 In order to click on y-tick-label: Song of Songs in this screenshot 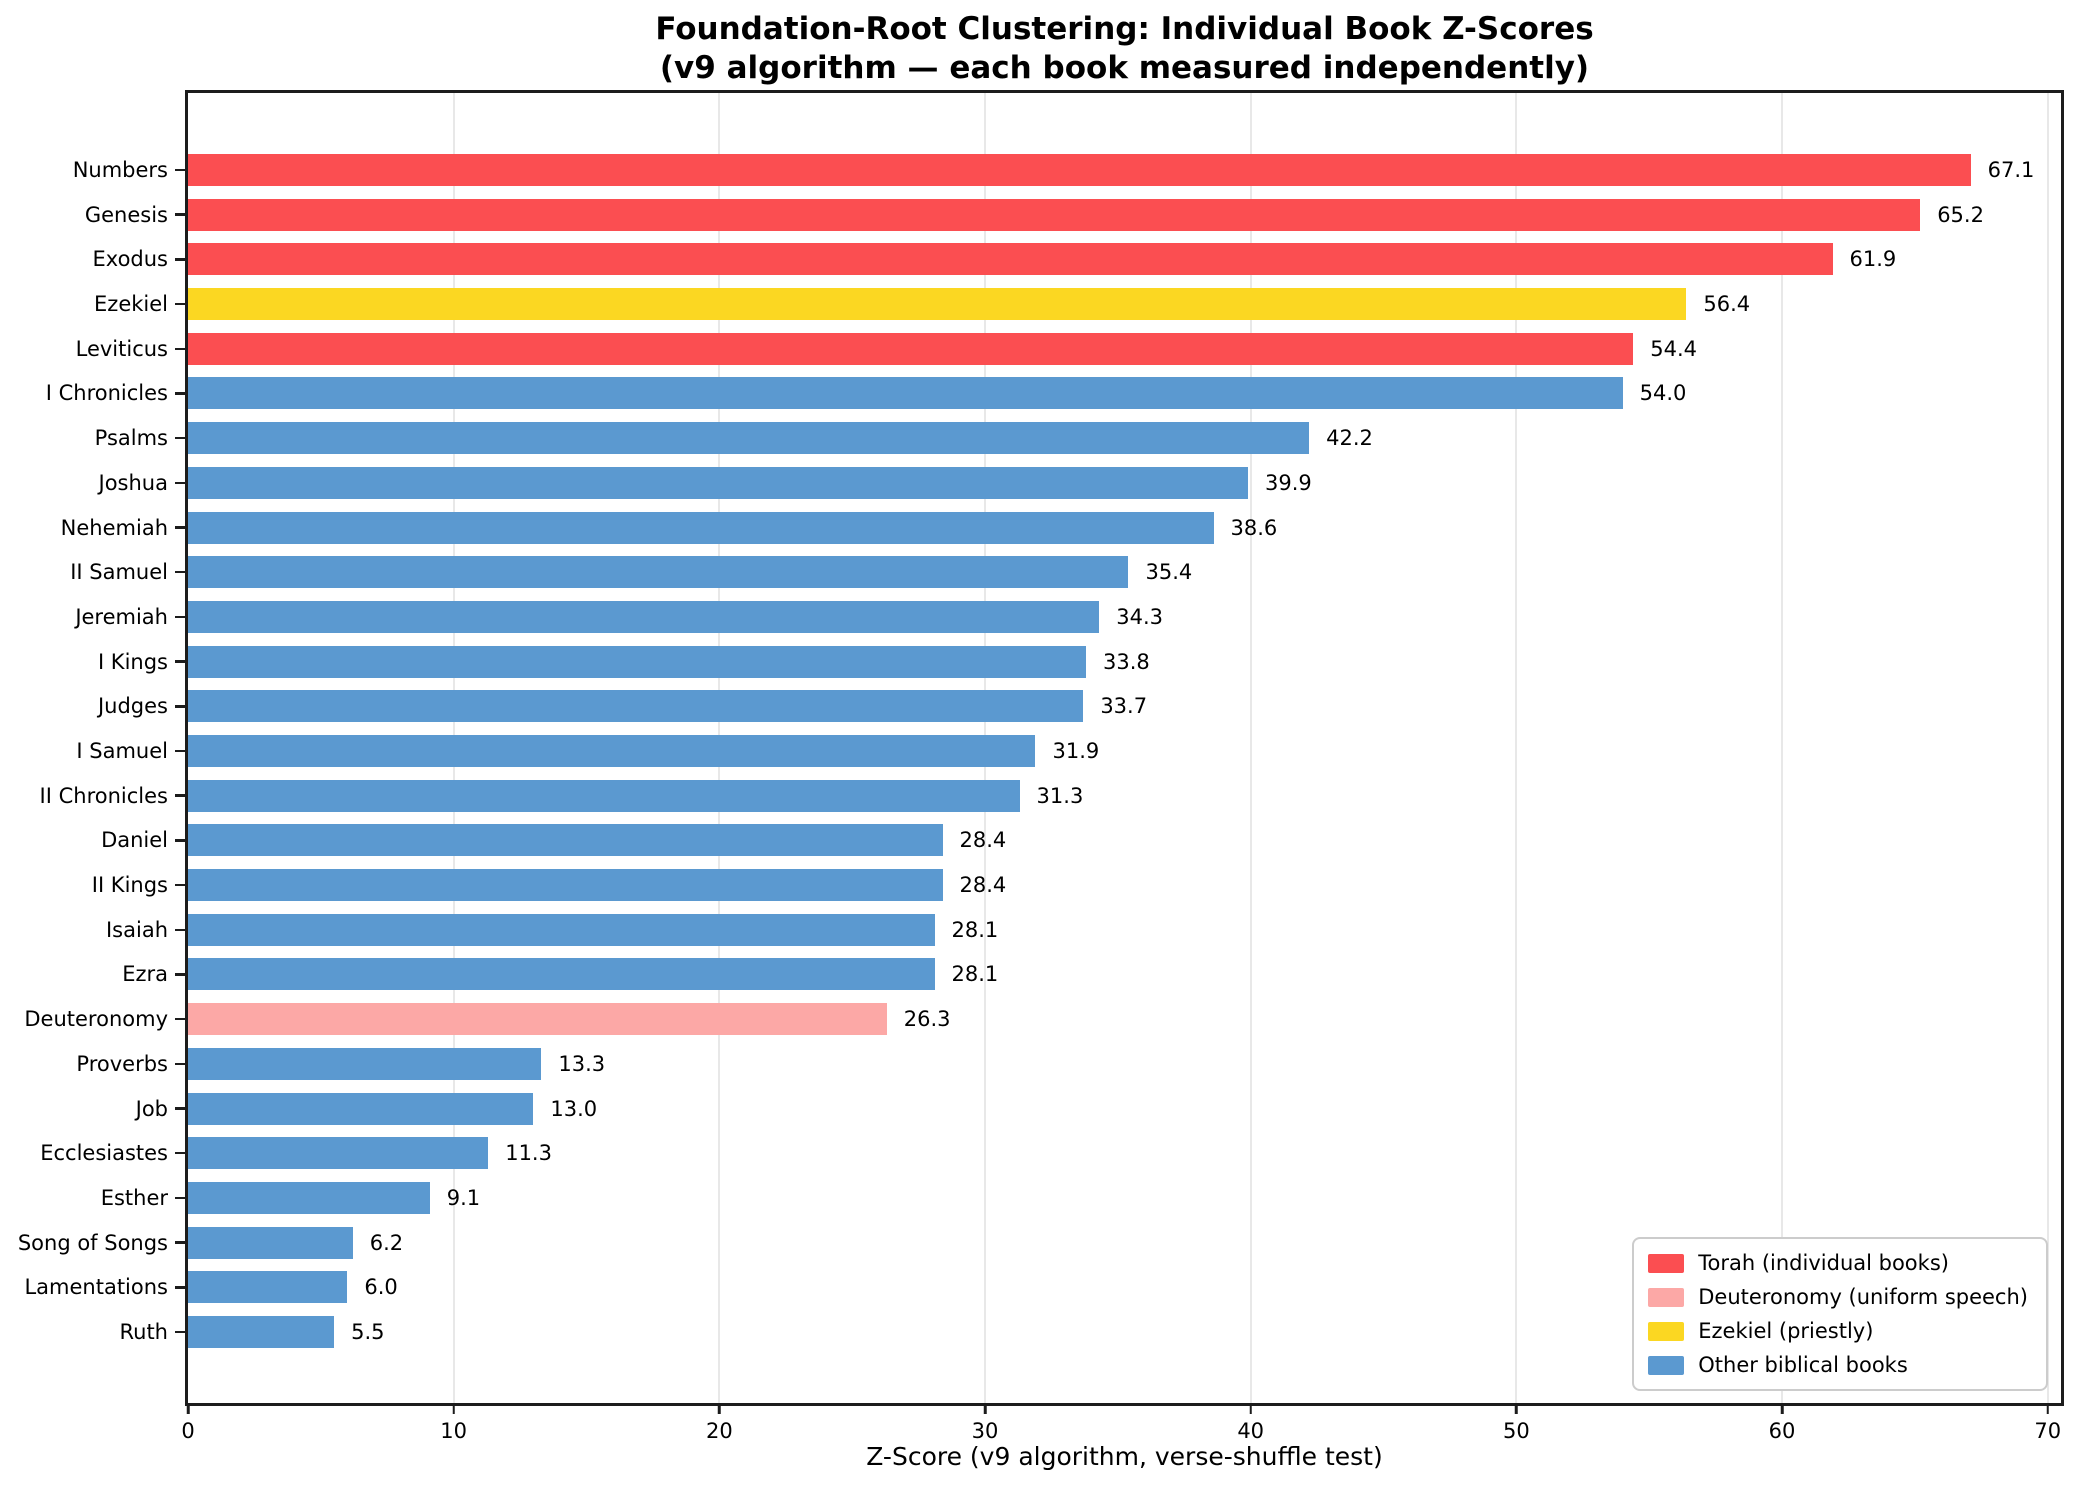, I will do `click(92, 1242)`.